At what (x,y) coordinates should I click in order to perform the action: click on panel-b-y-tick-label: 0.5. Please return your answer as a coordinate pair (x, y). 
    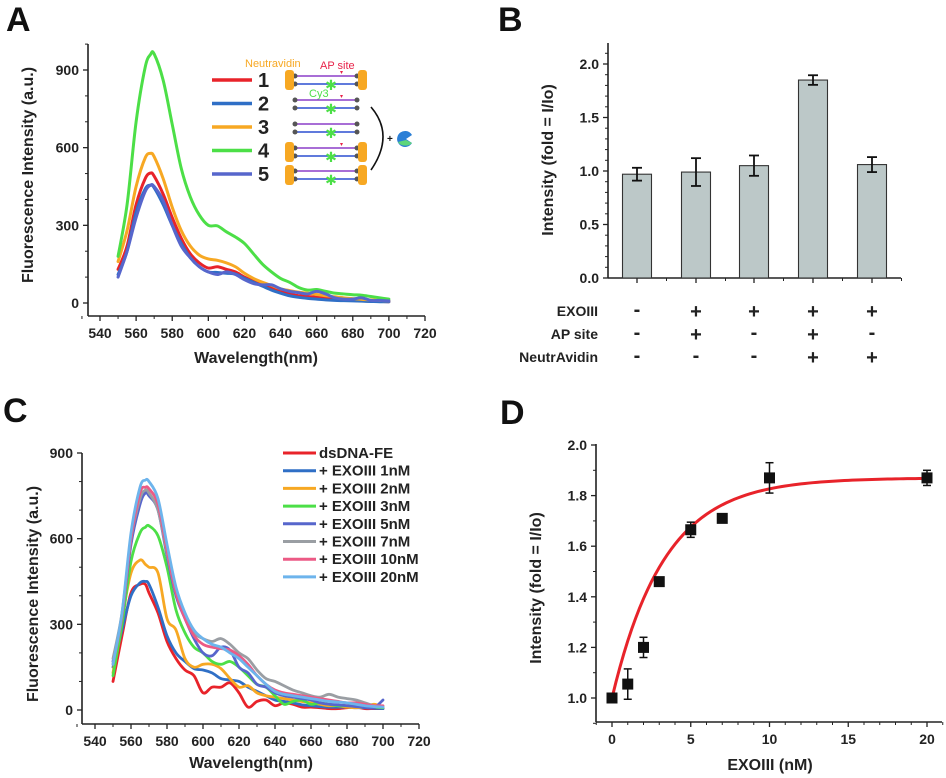
    Looking at the image, I should click on (590, 225).